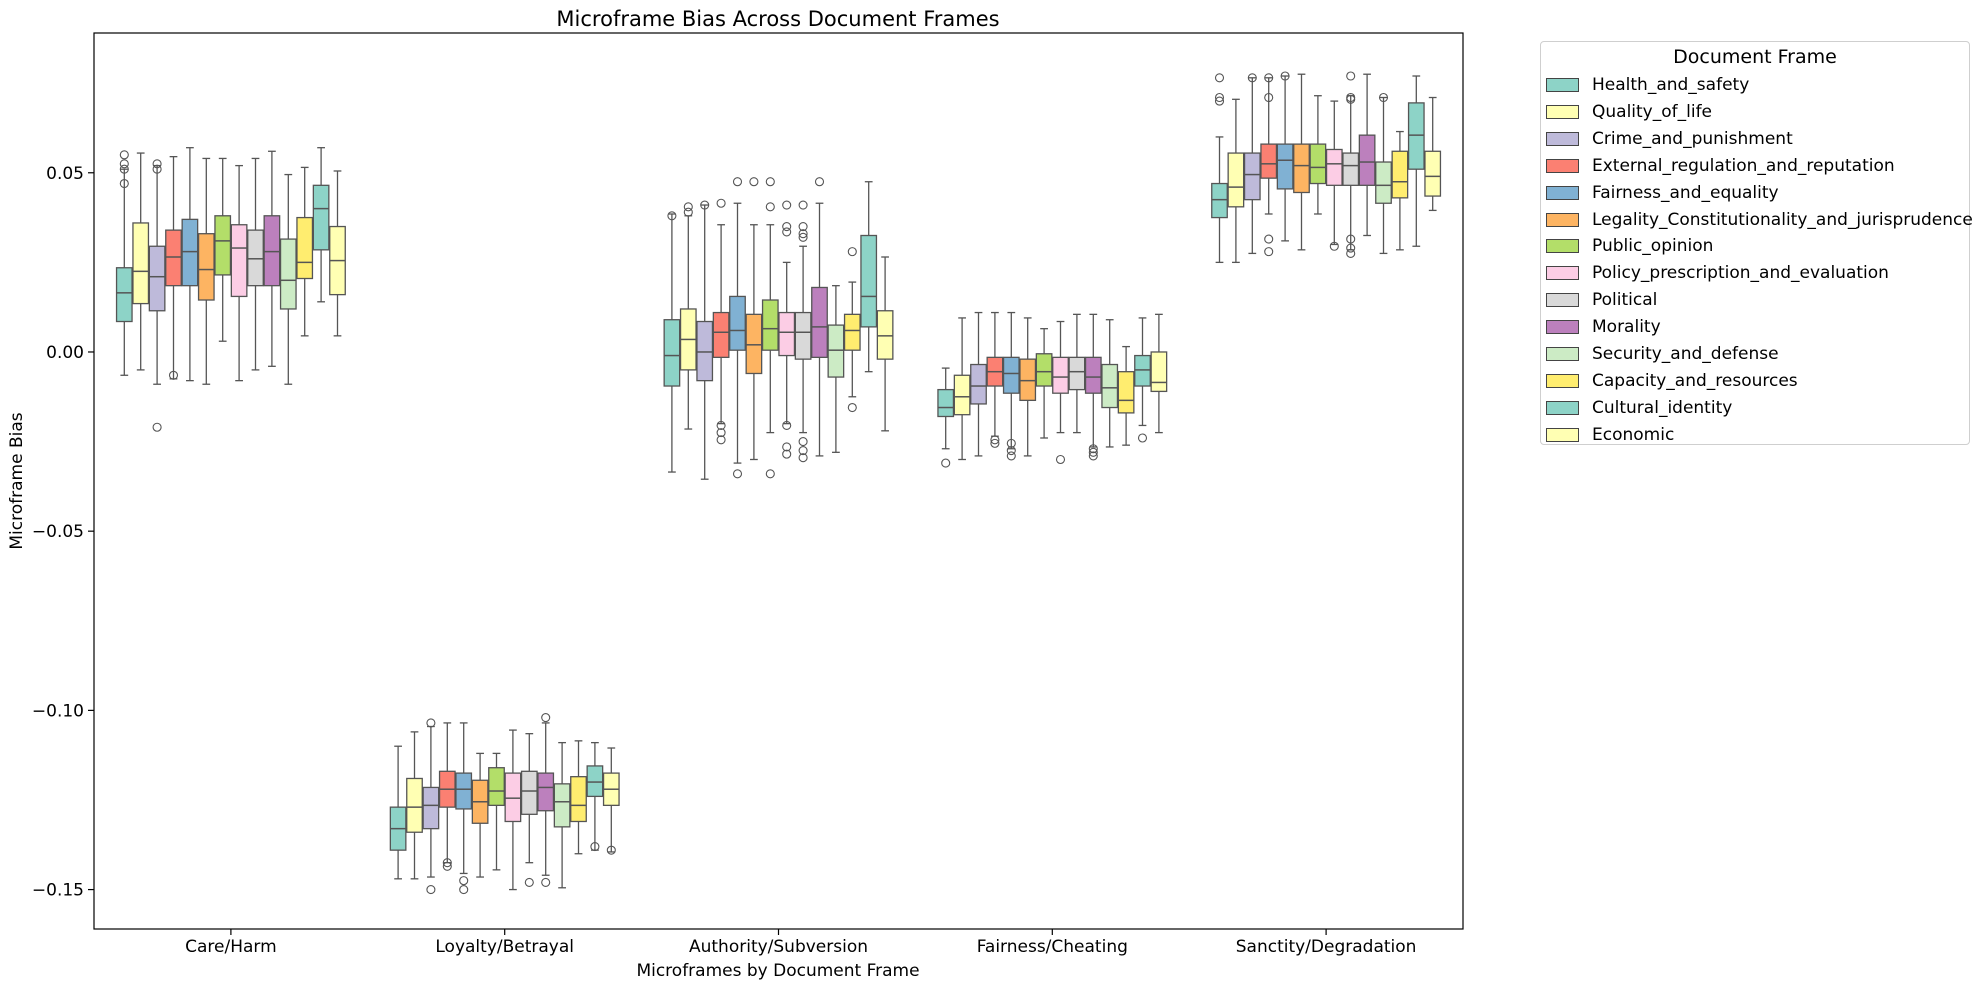 This screenshot has width=1980, height=989. I want to click on legend-item-Morality: Morality, so click(1601, 327).